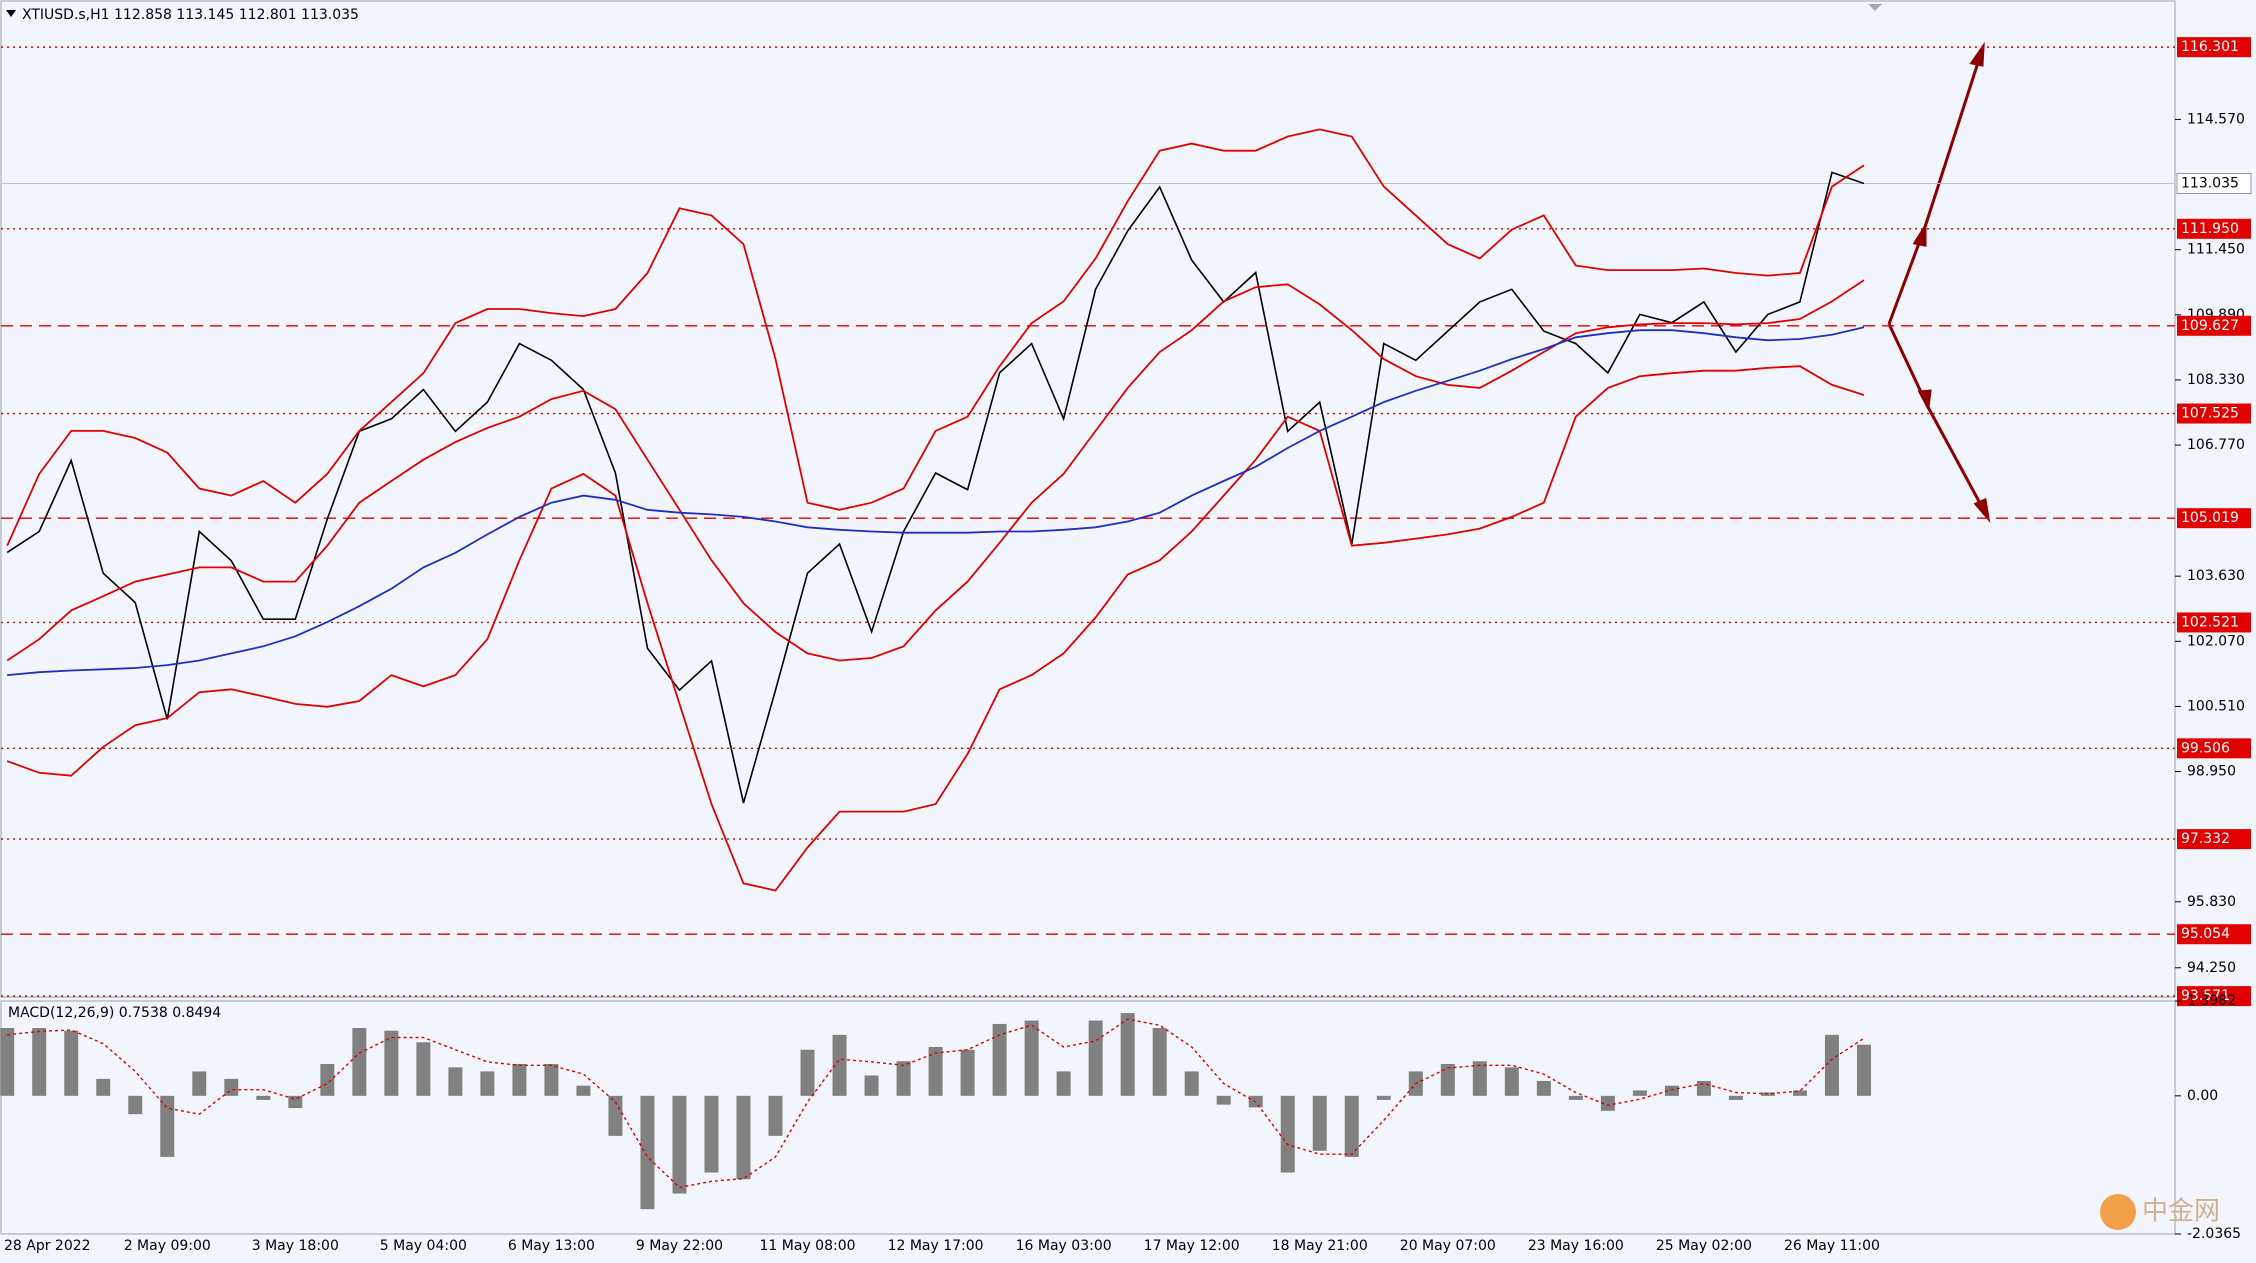  I want to click on y-tick-label: -2.0365, so click(2214, 1234).